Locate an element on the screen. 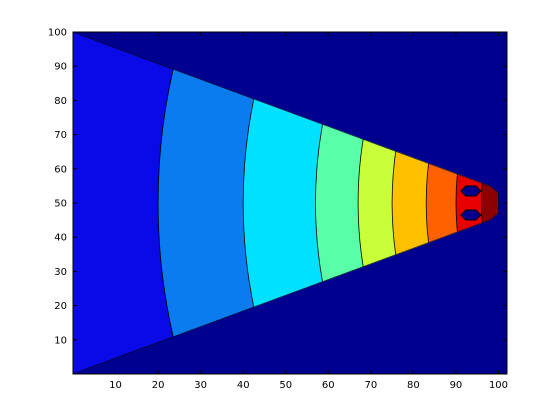  y-tick-label: 40 is located at coordinates (60, 238).